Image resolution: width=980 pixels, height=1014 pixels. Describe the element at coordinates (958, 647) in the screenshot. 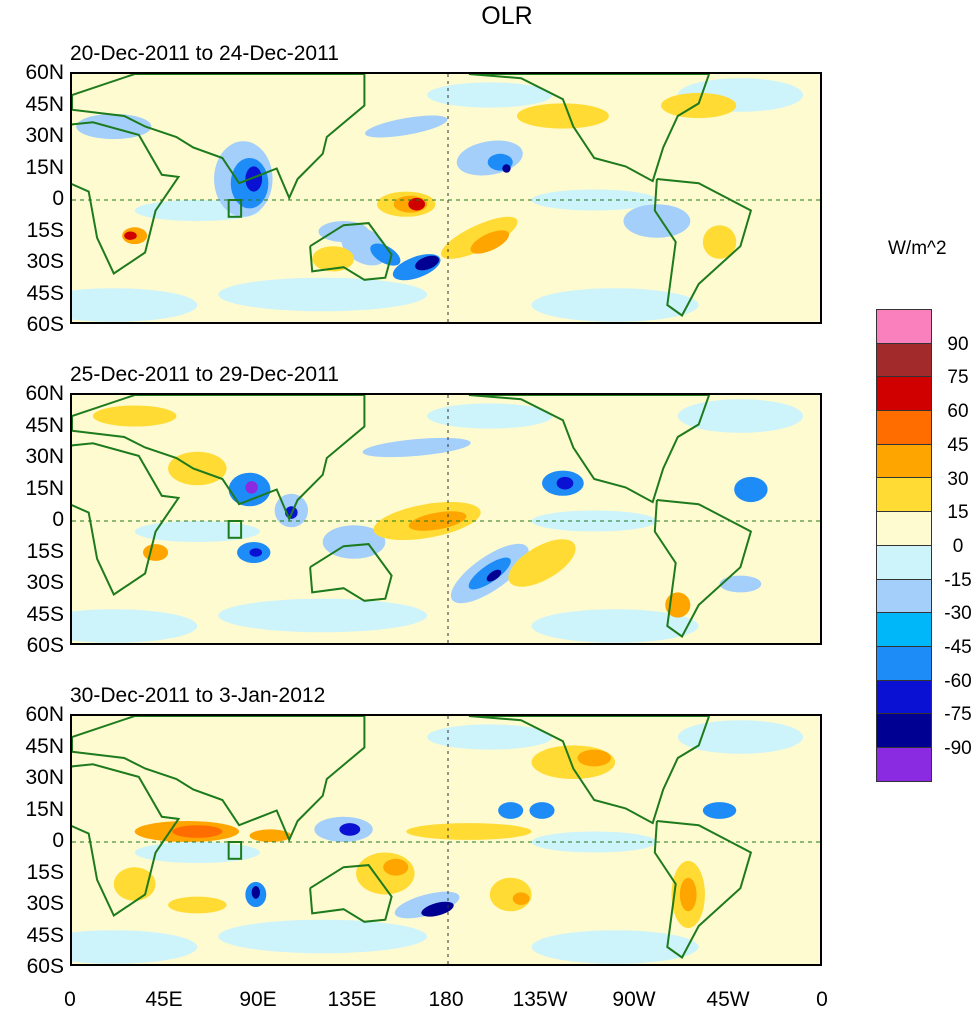

I see `colorbar-label: -45` at that location.